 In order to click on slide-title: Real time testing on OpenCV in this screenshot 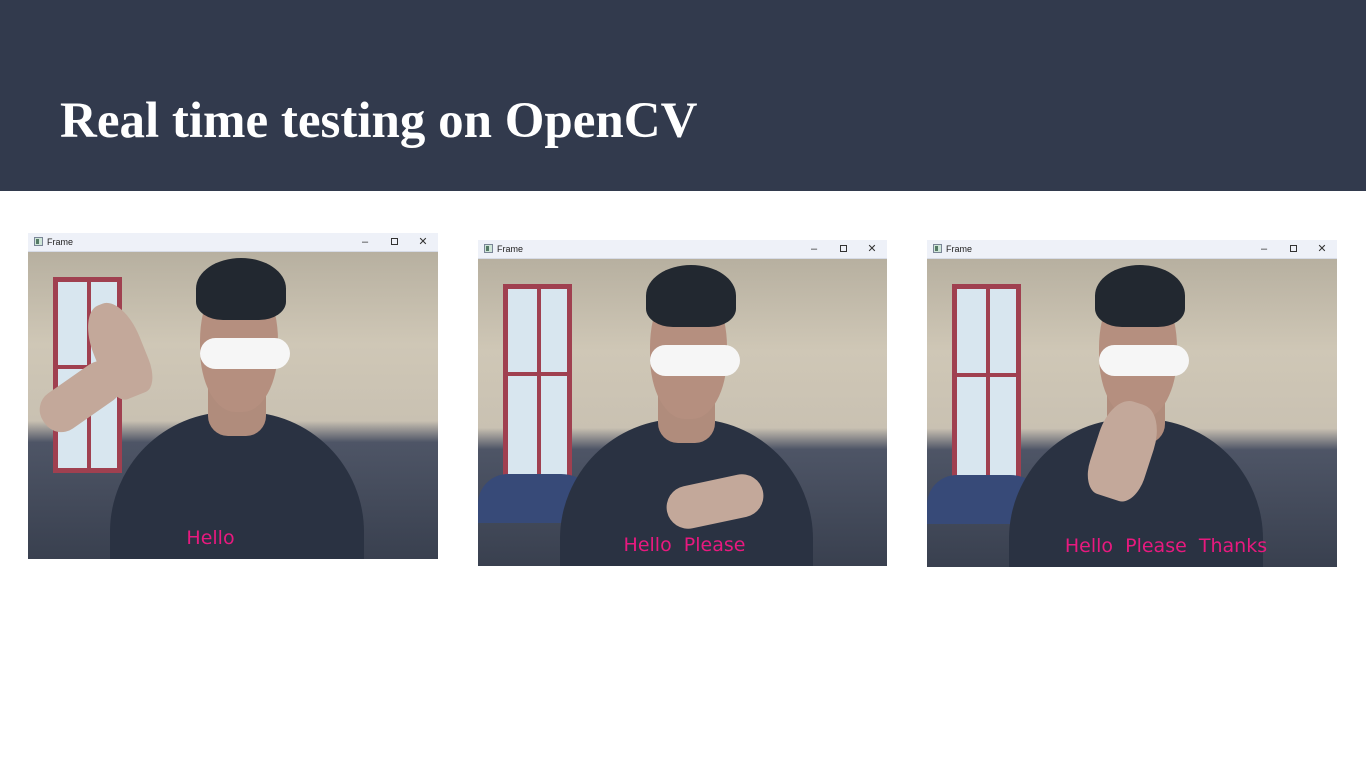, I will do `click(379, 121)`.